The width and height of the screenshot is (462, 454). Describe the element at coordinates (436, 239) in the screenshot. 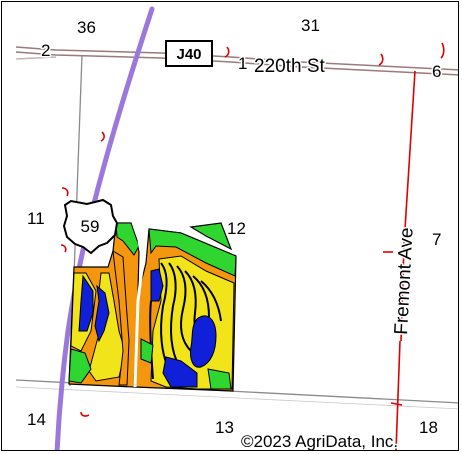

I see `section-7: 7` at that location.